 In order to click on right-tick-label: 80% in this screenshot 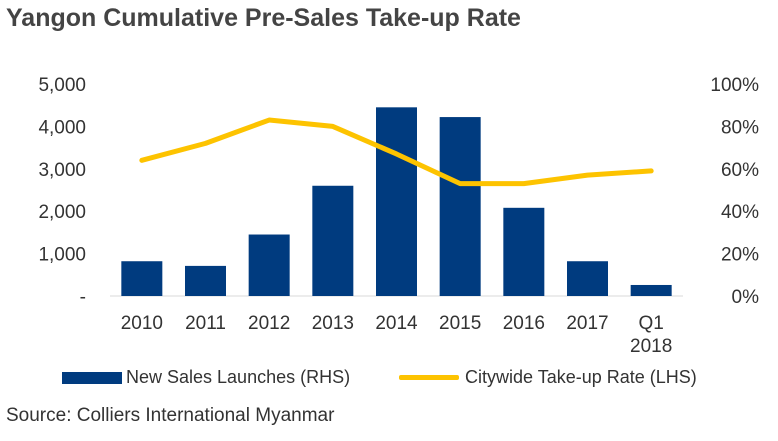, I will do `click(740, 127)`.